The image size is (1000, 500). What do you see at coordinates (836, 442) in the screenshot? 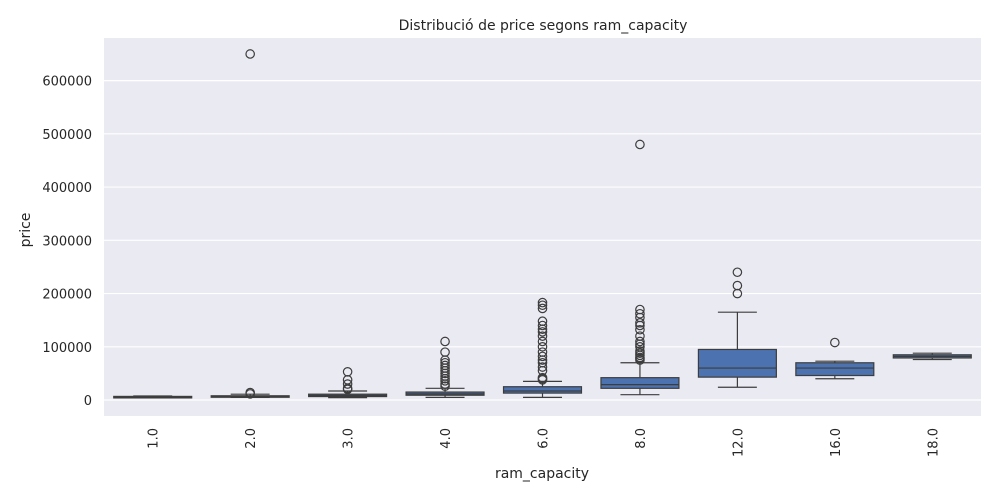
I see `x-tick-label: 16.0` at bounding box center [836, 442].